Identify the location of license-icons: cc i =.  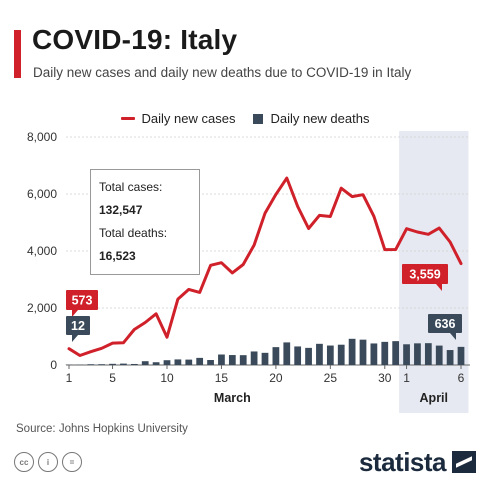
(48, 462).